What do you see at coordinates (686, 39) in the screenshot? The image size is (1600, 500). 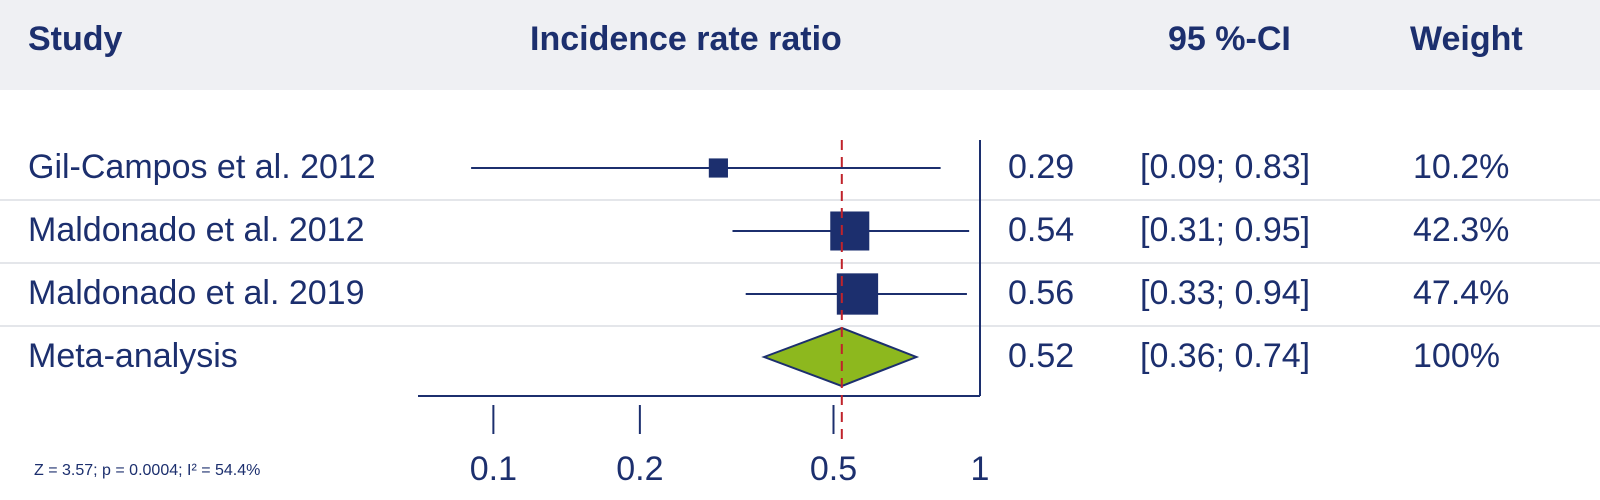 I see `column-header-incidence-rate-ratio: Incidence rate ratio` at bounding box center [686, 39].